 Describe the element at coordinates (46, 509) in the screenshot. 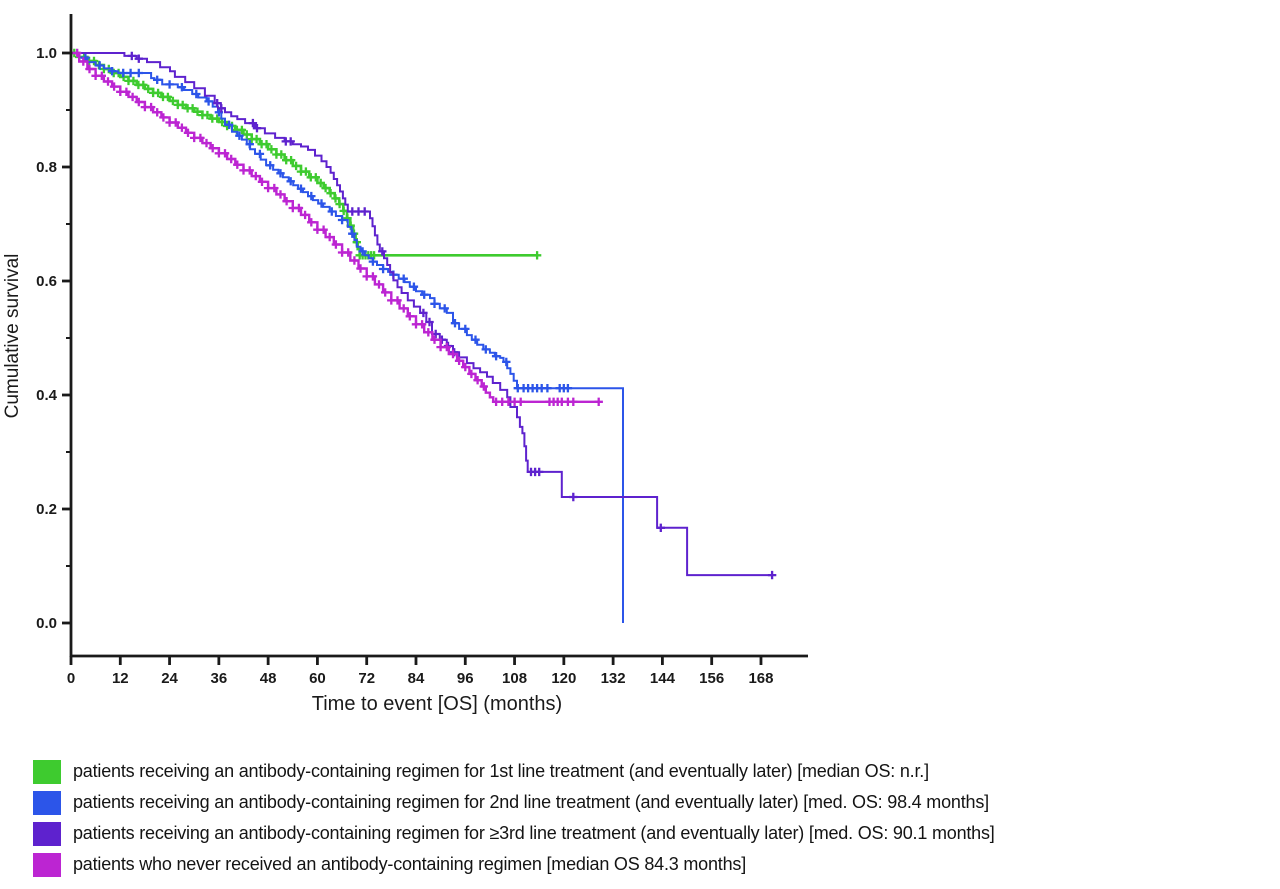

I see `y-tick-label: 0.2` at that location.